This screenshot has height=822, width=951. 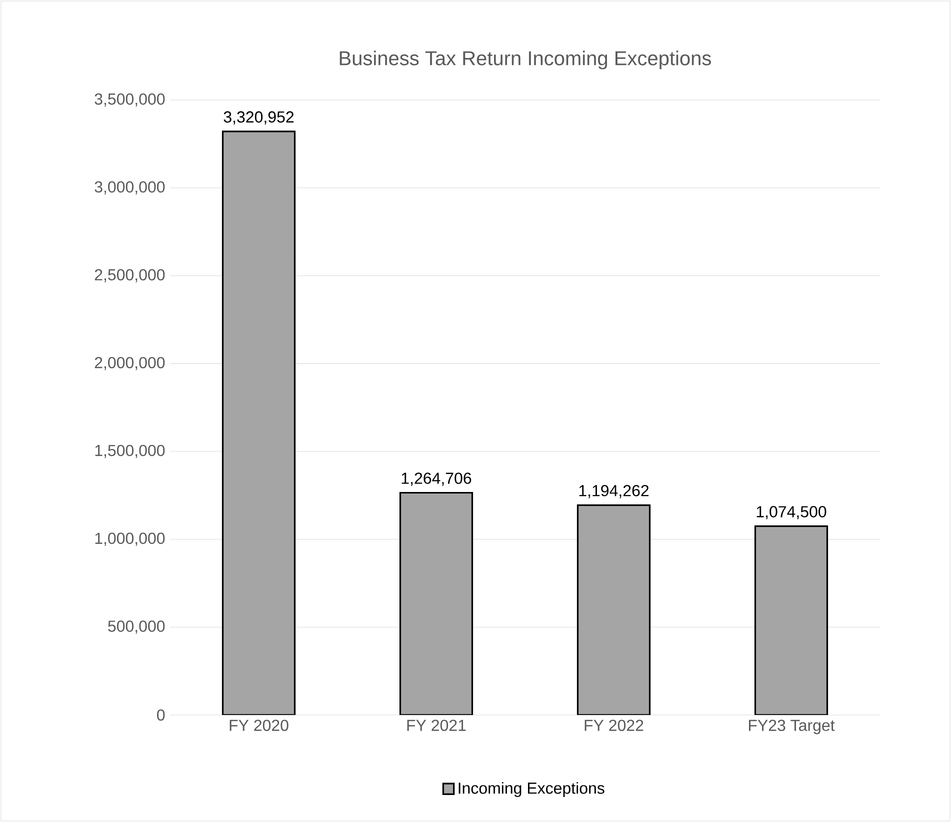 What do you see at coordinates (531, 790) in the screenshot?
I see `legend-label: Incoming Exceptions` at bounding box center [531, 790].